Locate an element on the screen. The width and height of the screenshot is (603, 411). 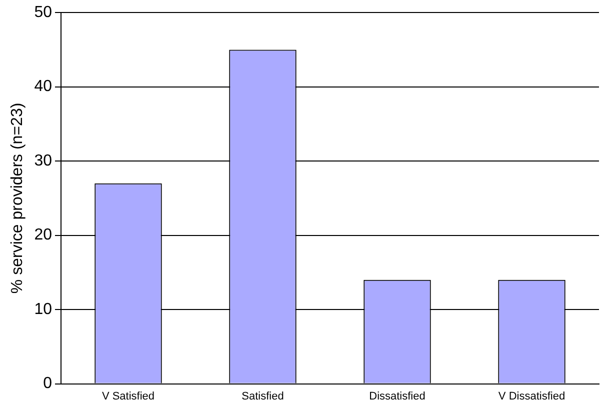
x-tick-label: V Dissatisfied is located at coordinates (532, 396).